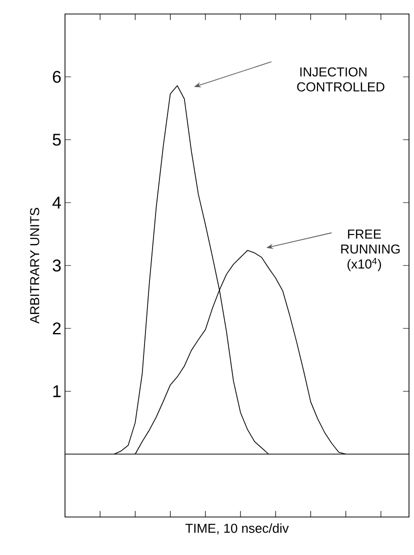 The width and height of the screenshot is (414, 555). I want to click on y-axis-title: ARBITRARY UNITS, so click(35, 266).